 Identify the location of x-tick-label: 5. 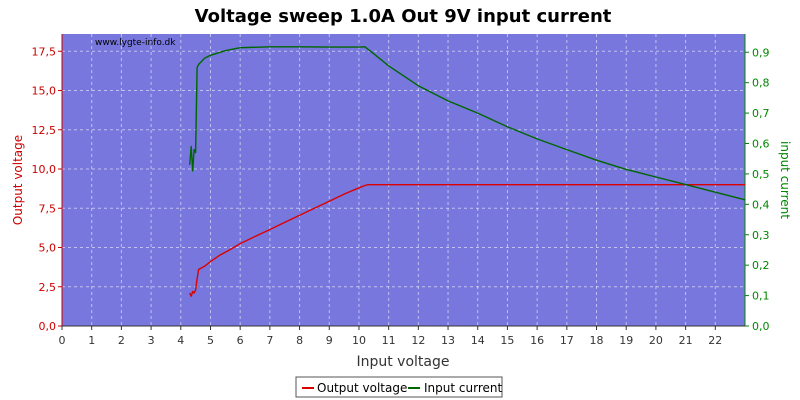
(210, 340).